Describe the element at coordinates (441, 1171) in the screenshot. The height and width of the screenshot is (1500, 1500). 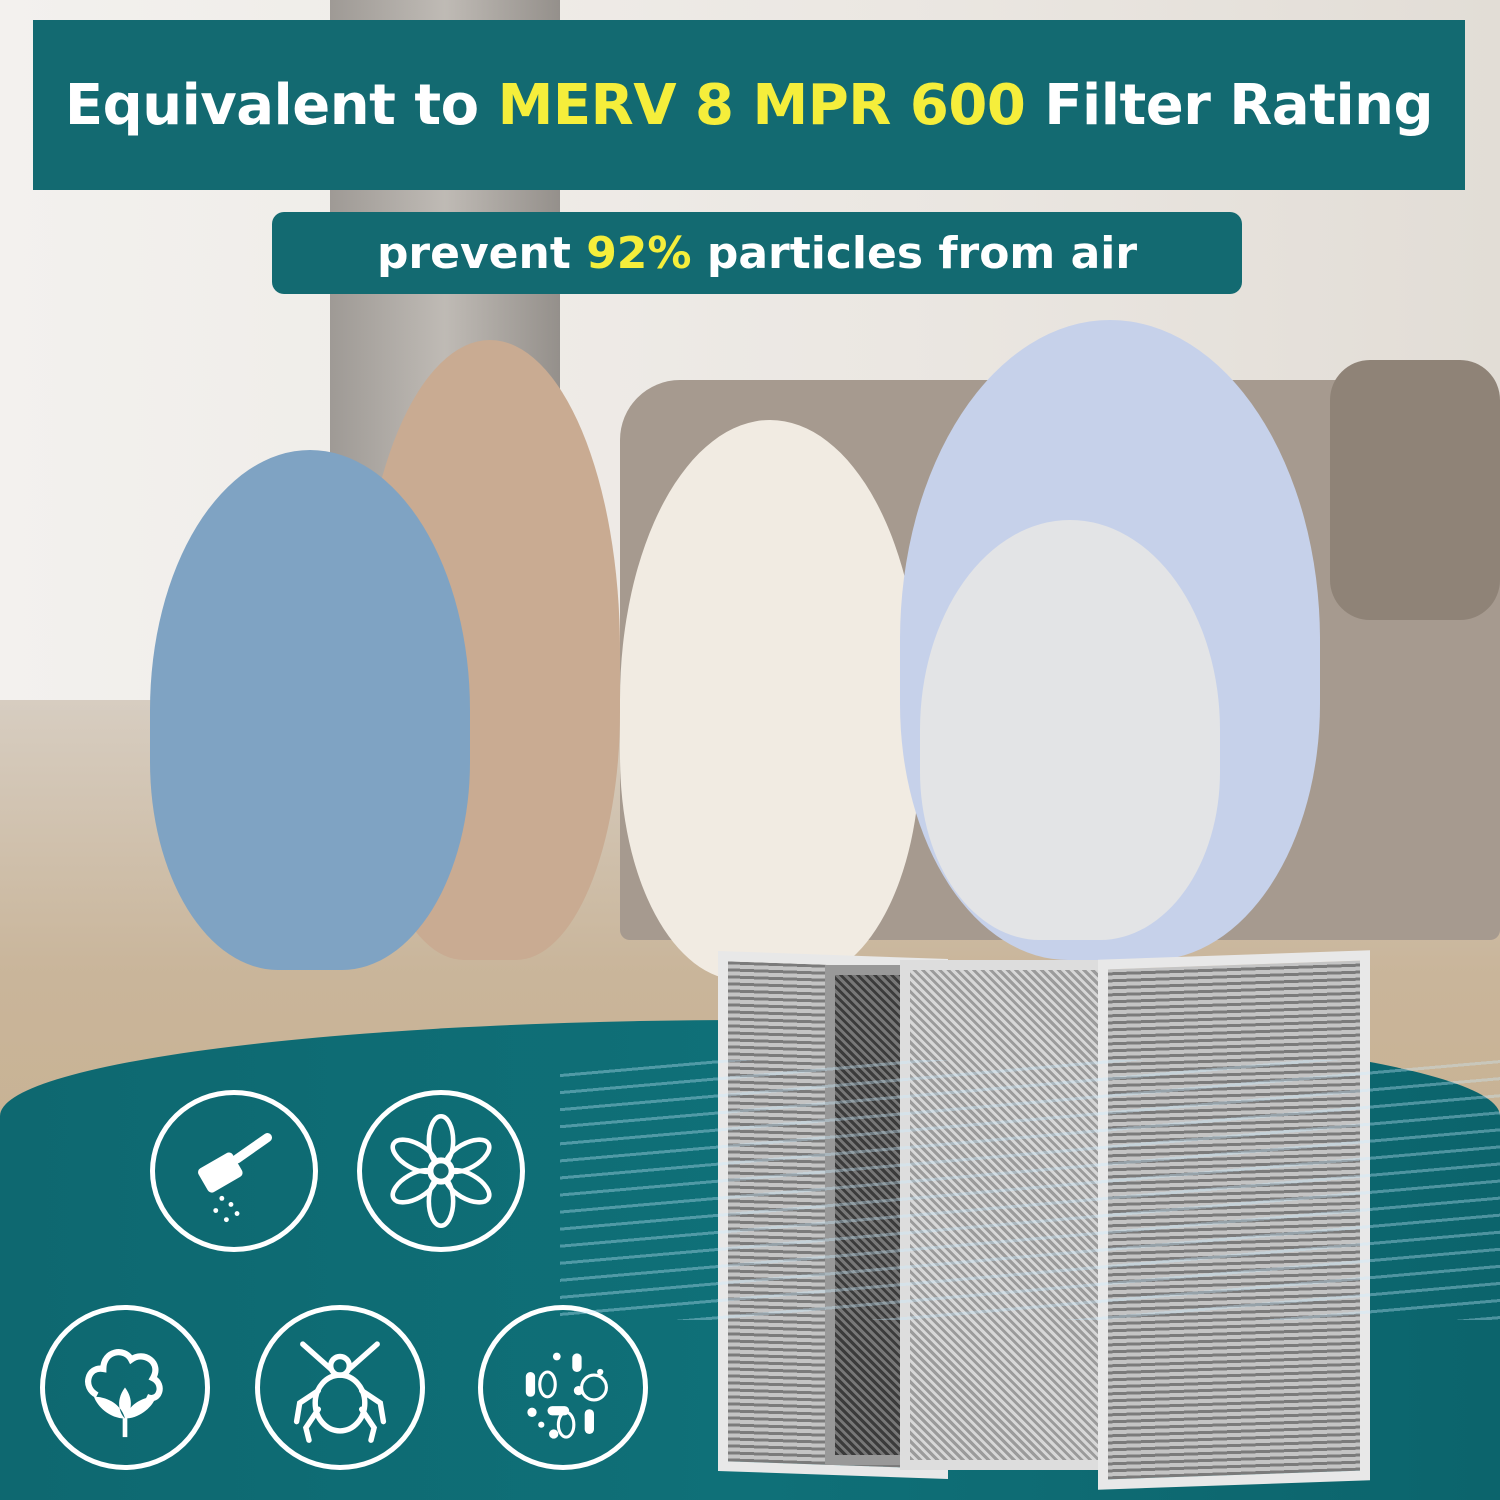
I see `pollen-flower-icon` at that location.